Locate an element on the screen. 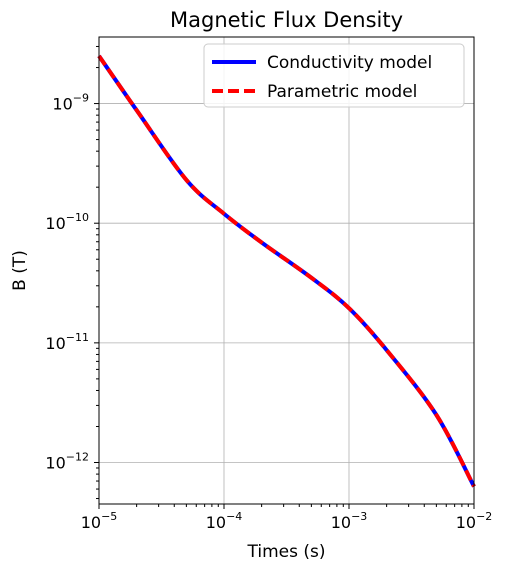  x-tick-label: 10⁻³ is located at coordinates (349, 521).